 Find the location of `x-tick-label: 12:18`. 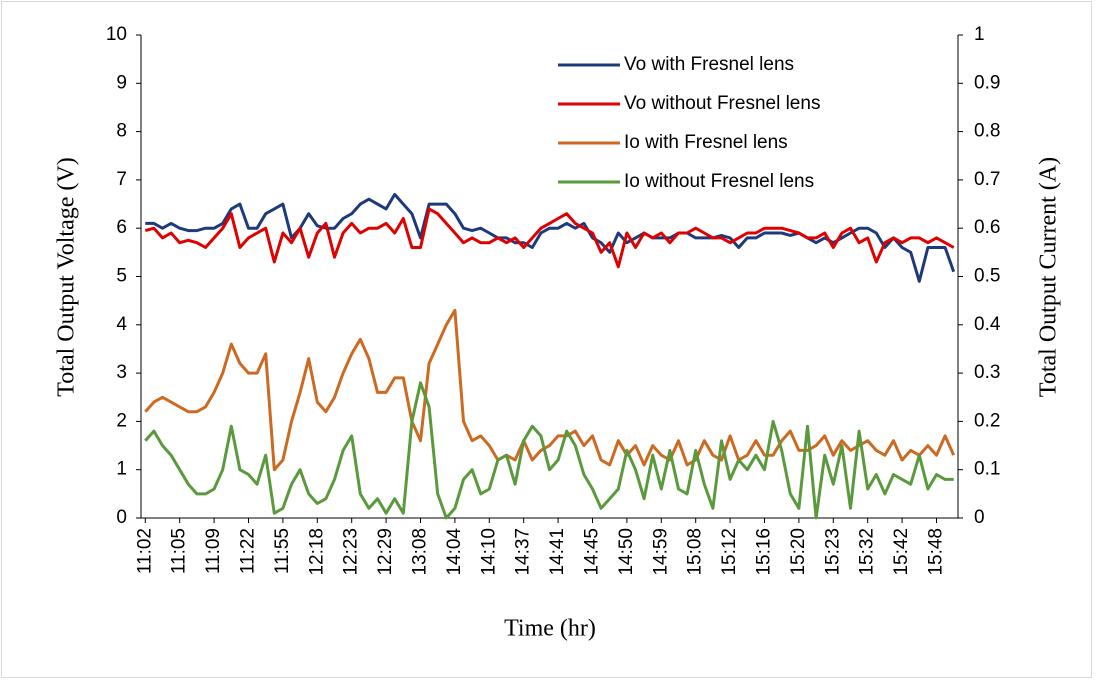

x-tick-label: 12:18 is located at coordinates (316, 552).